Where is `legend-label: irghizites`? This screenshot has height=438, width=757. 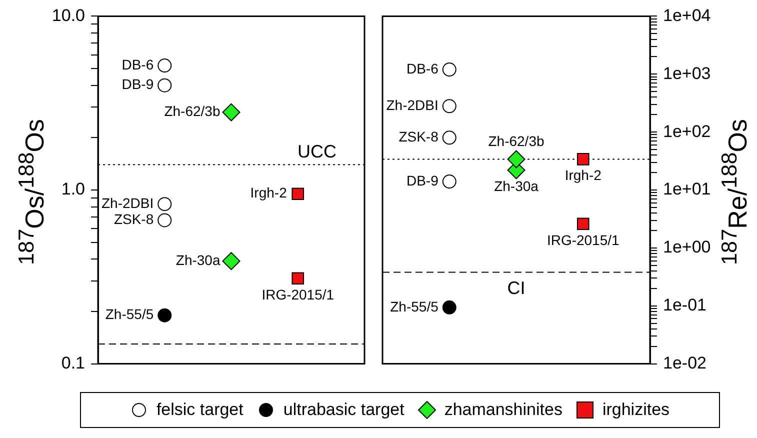
legend-label: irghizites is located at coordinates (636, 410).